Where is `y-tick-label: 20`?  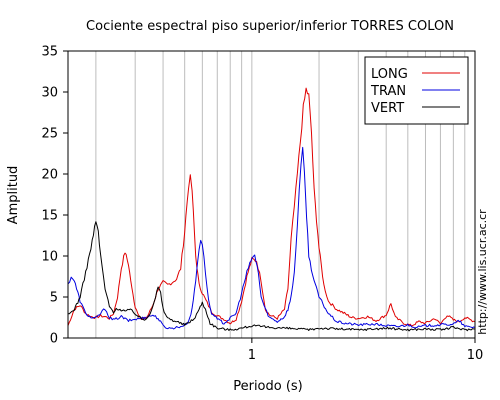
y-tick-label: 20 is located at coordinates (49, 175).